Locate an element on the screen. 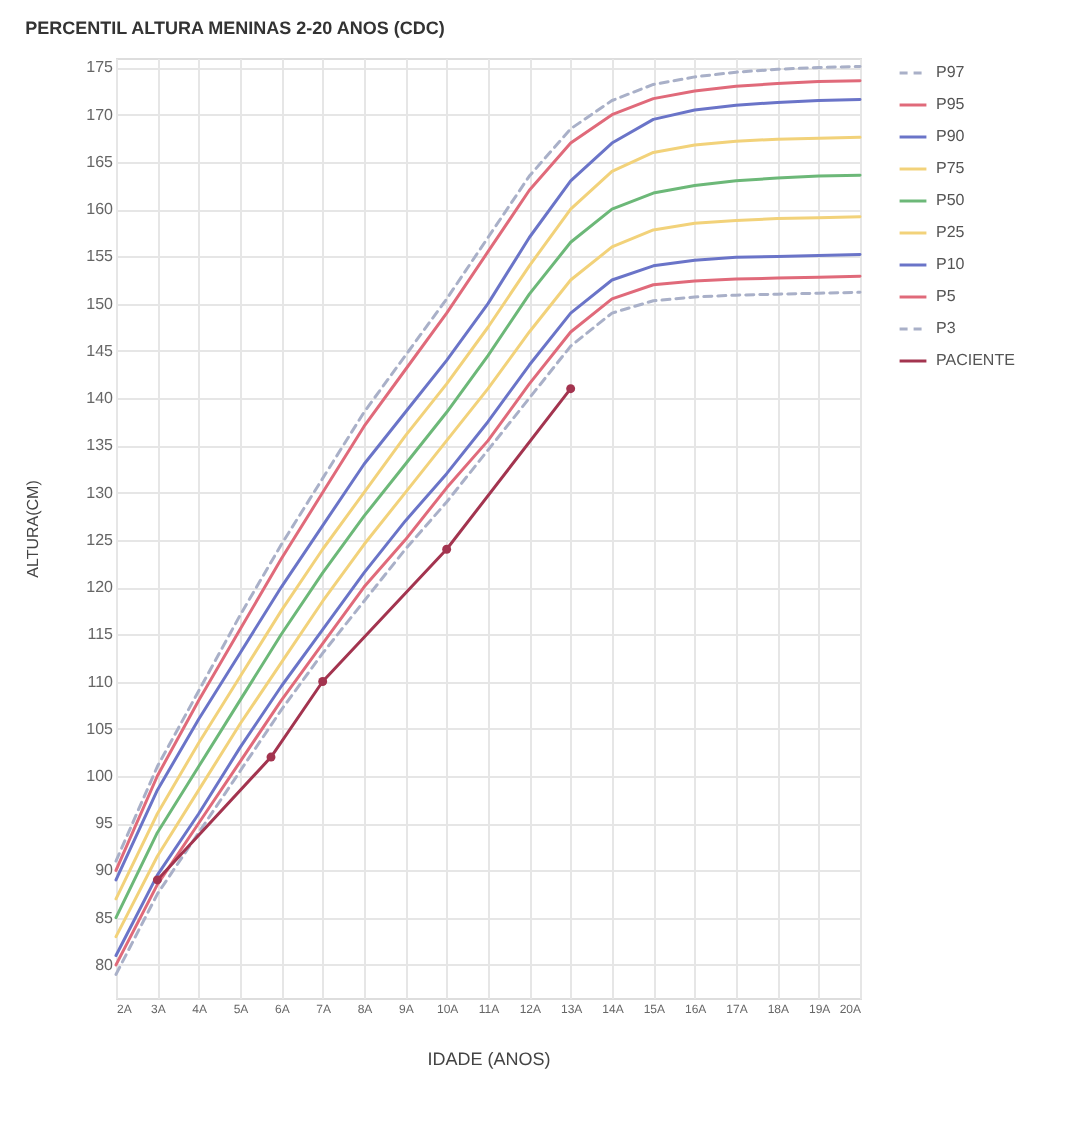 Image resolution: width=1078 pixels, height=1124 pixels. legend-label: P90 is located at coordinates (951, 136).